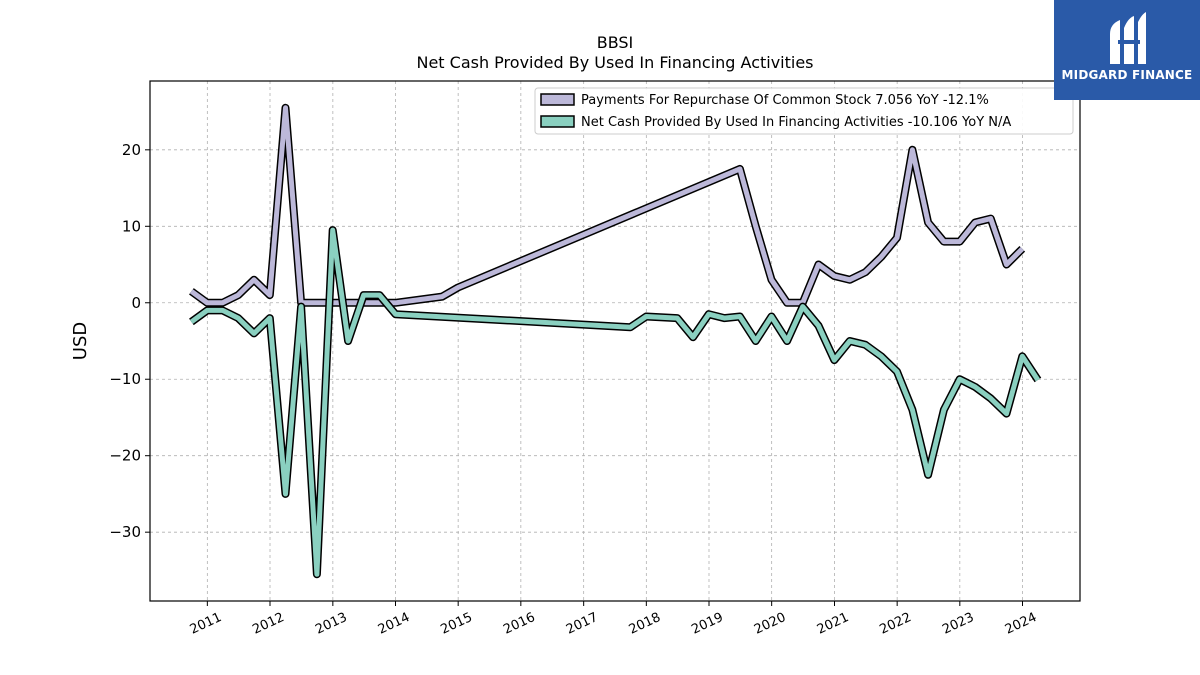 The width and height of the screenshot is (1200, 675). What do you see at coordinates (896, 624) in the screenshot?
I see `x-tick-label: 2022` at bounding box center [896, 624].